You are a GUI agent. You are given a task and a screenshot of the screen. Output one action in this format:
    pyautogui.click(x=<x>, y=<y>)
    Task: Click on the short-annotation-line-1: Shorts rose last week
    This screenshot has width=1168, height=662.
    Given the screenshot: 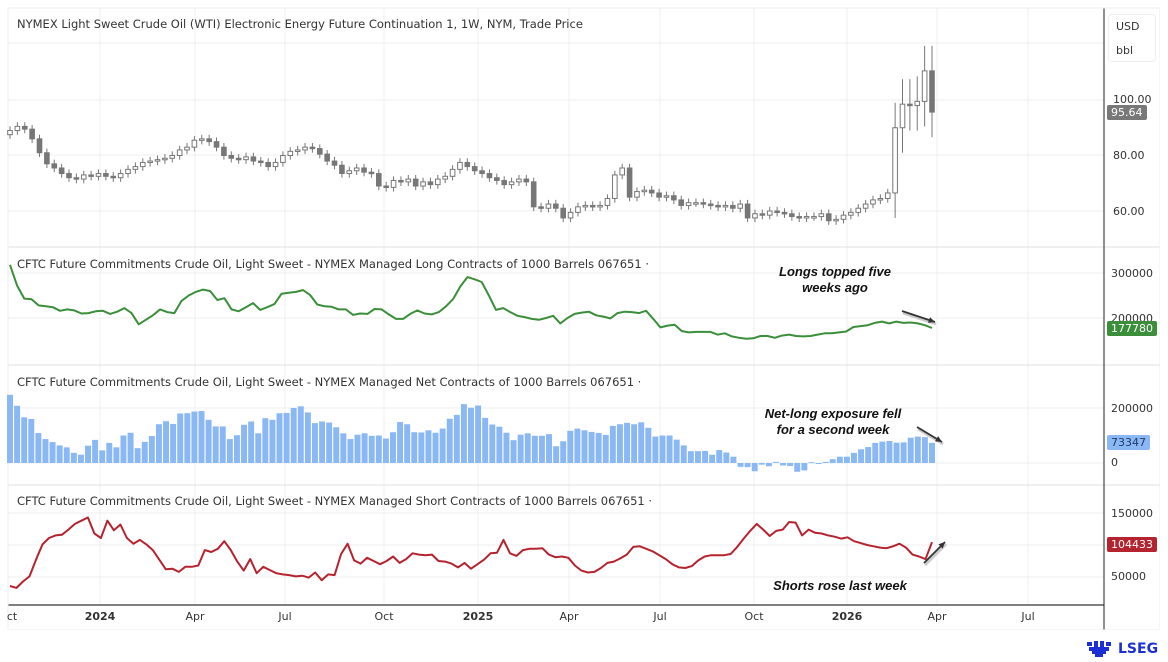 What is the action you would take?
    pyautogui.click(x=840, y=585)
    